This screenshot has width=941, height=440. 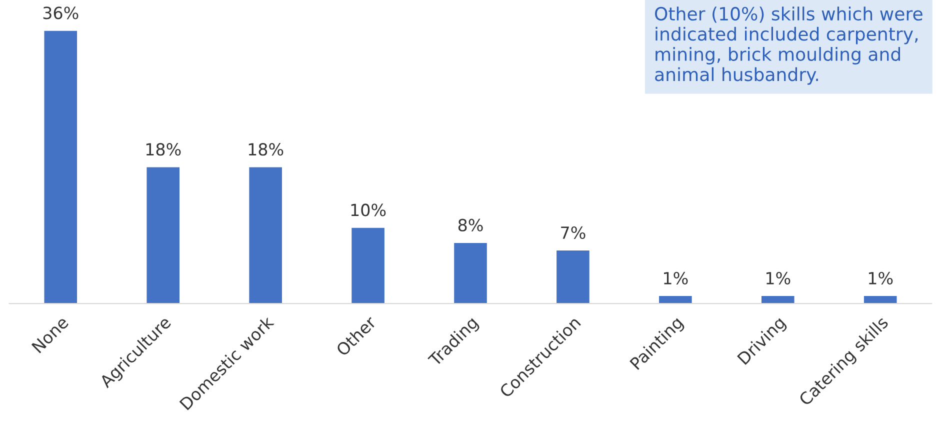 What do you see at coordinates (788, 45) in the screenshot?
I see `annotation: Other (10%) skills which were indicated included carpentry, mining, brick moulding and animal husbandry.` at bounding box center [788, 45].